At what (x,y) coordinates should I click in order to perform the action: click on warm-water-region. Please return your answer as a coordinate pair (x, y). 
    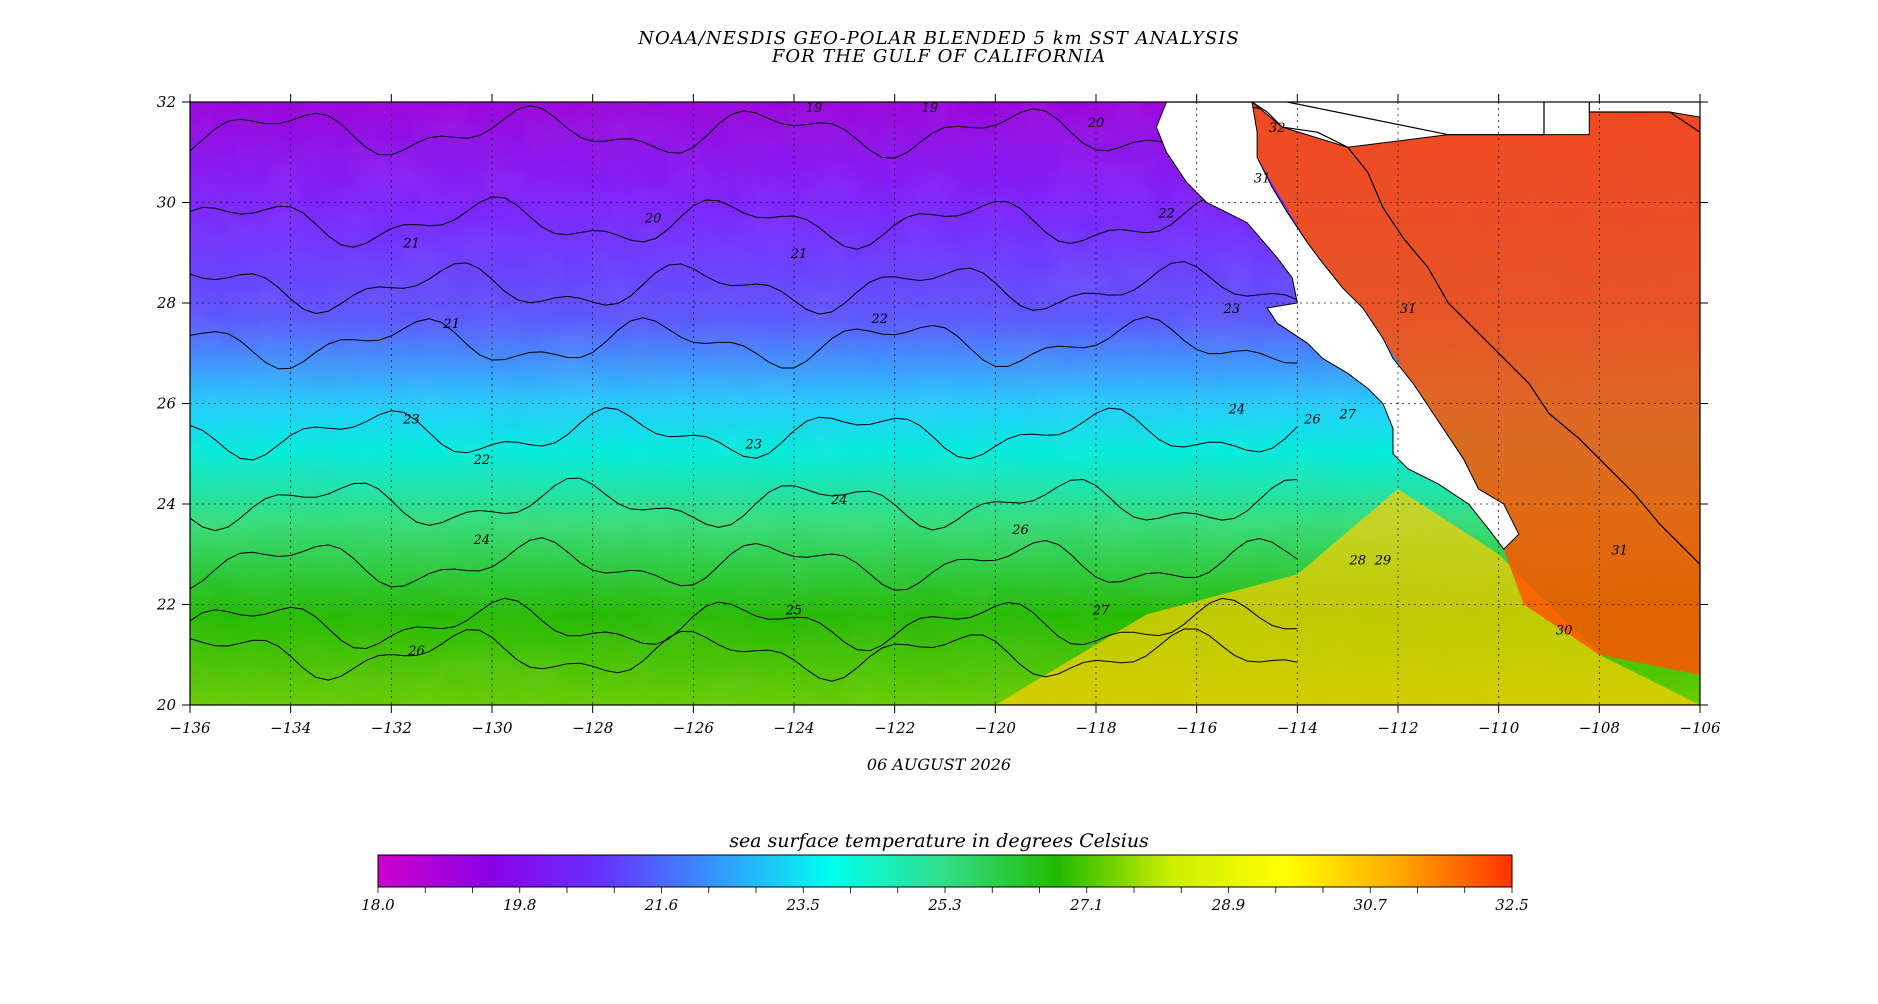
    Looking at the image, I should click on (1347, 596).